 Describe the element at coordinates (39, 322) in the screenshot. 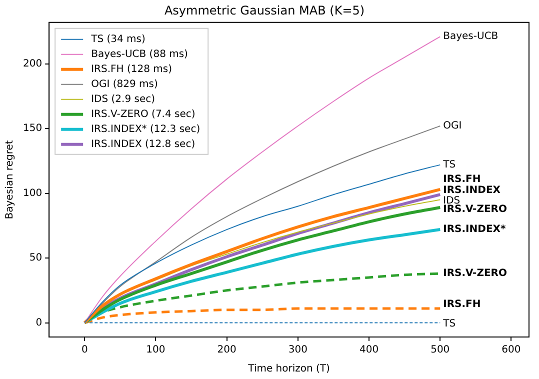

I see `y-tick-label: 0` at that location.